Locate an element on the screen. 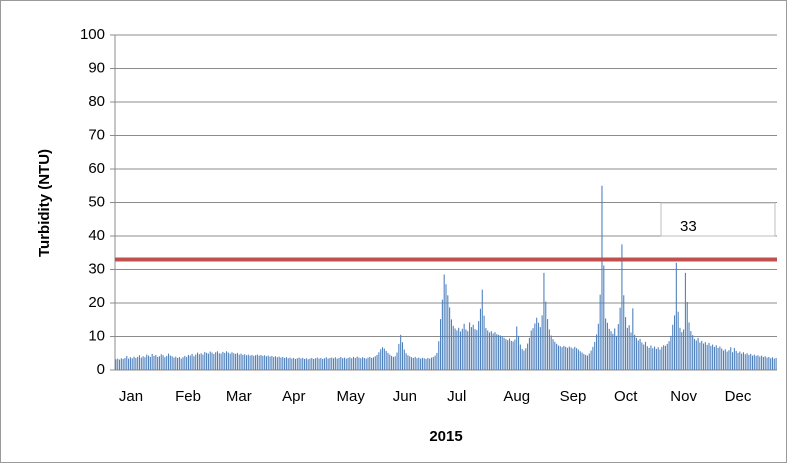 This screenshot has width=789, height=464. threshold-label: 33 is located at coordinates (688, 226).